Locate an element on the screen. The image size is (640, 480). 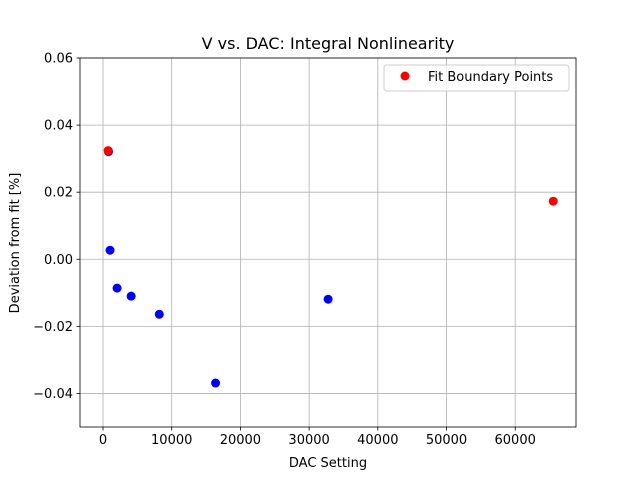
legend-box is located at coordinates (476, 78).